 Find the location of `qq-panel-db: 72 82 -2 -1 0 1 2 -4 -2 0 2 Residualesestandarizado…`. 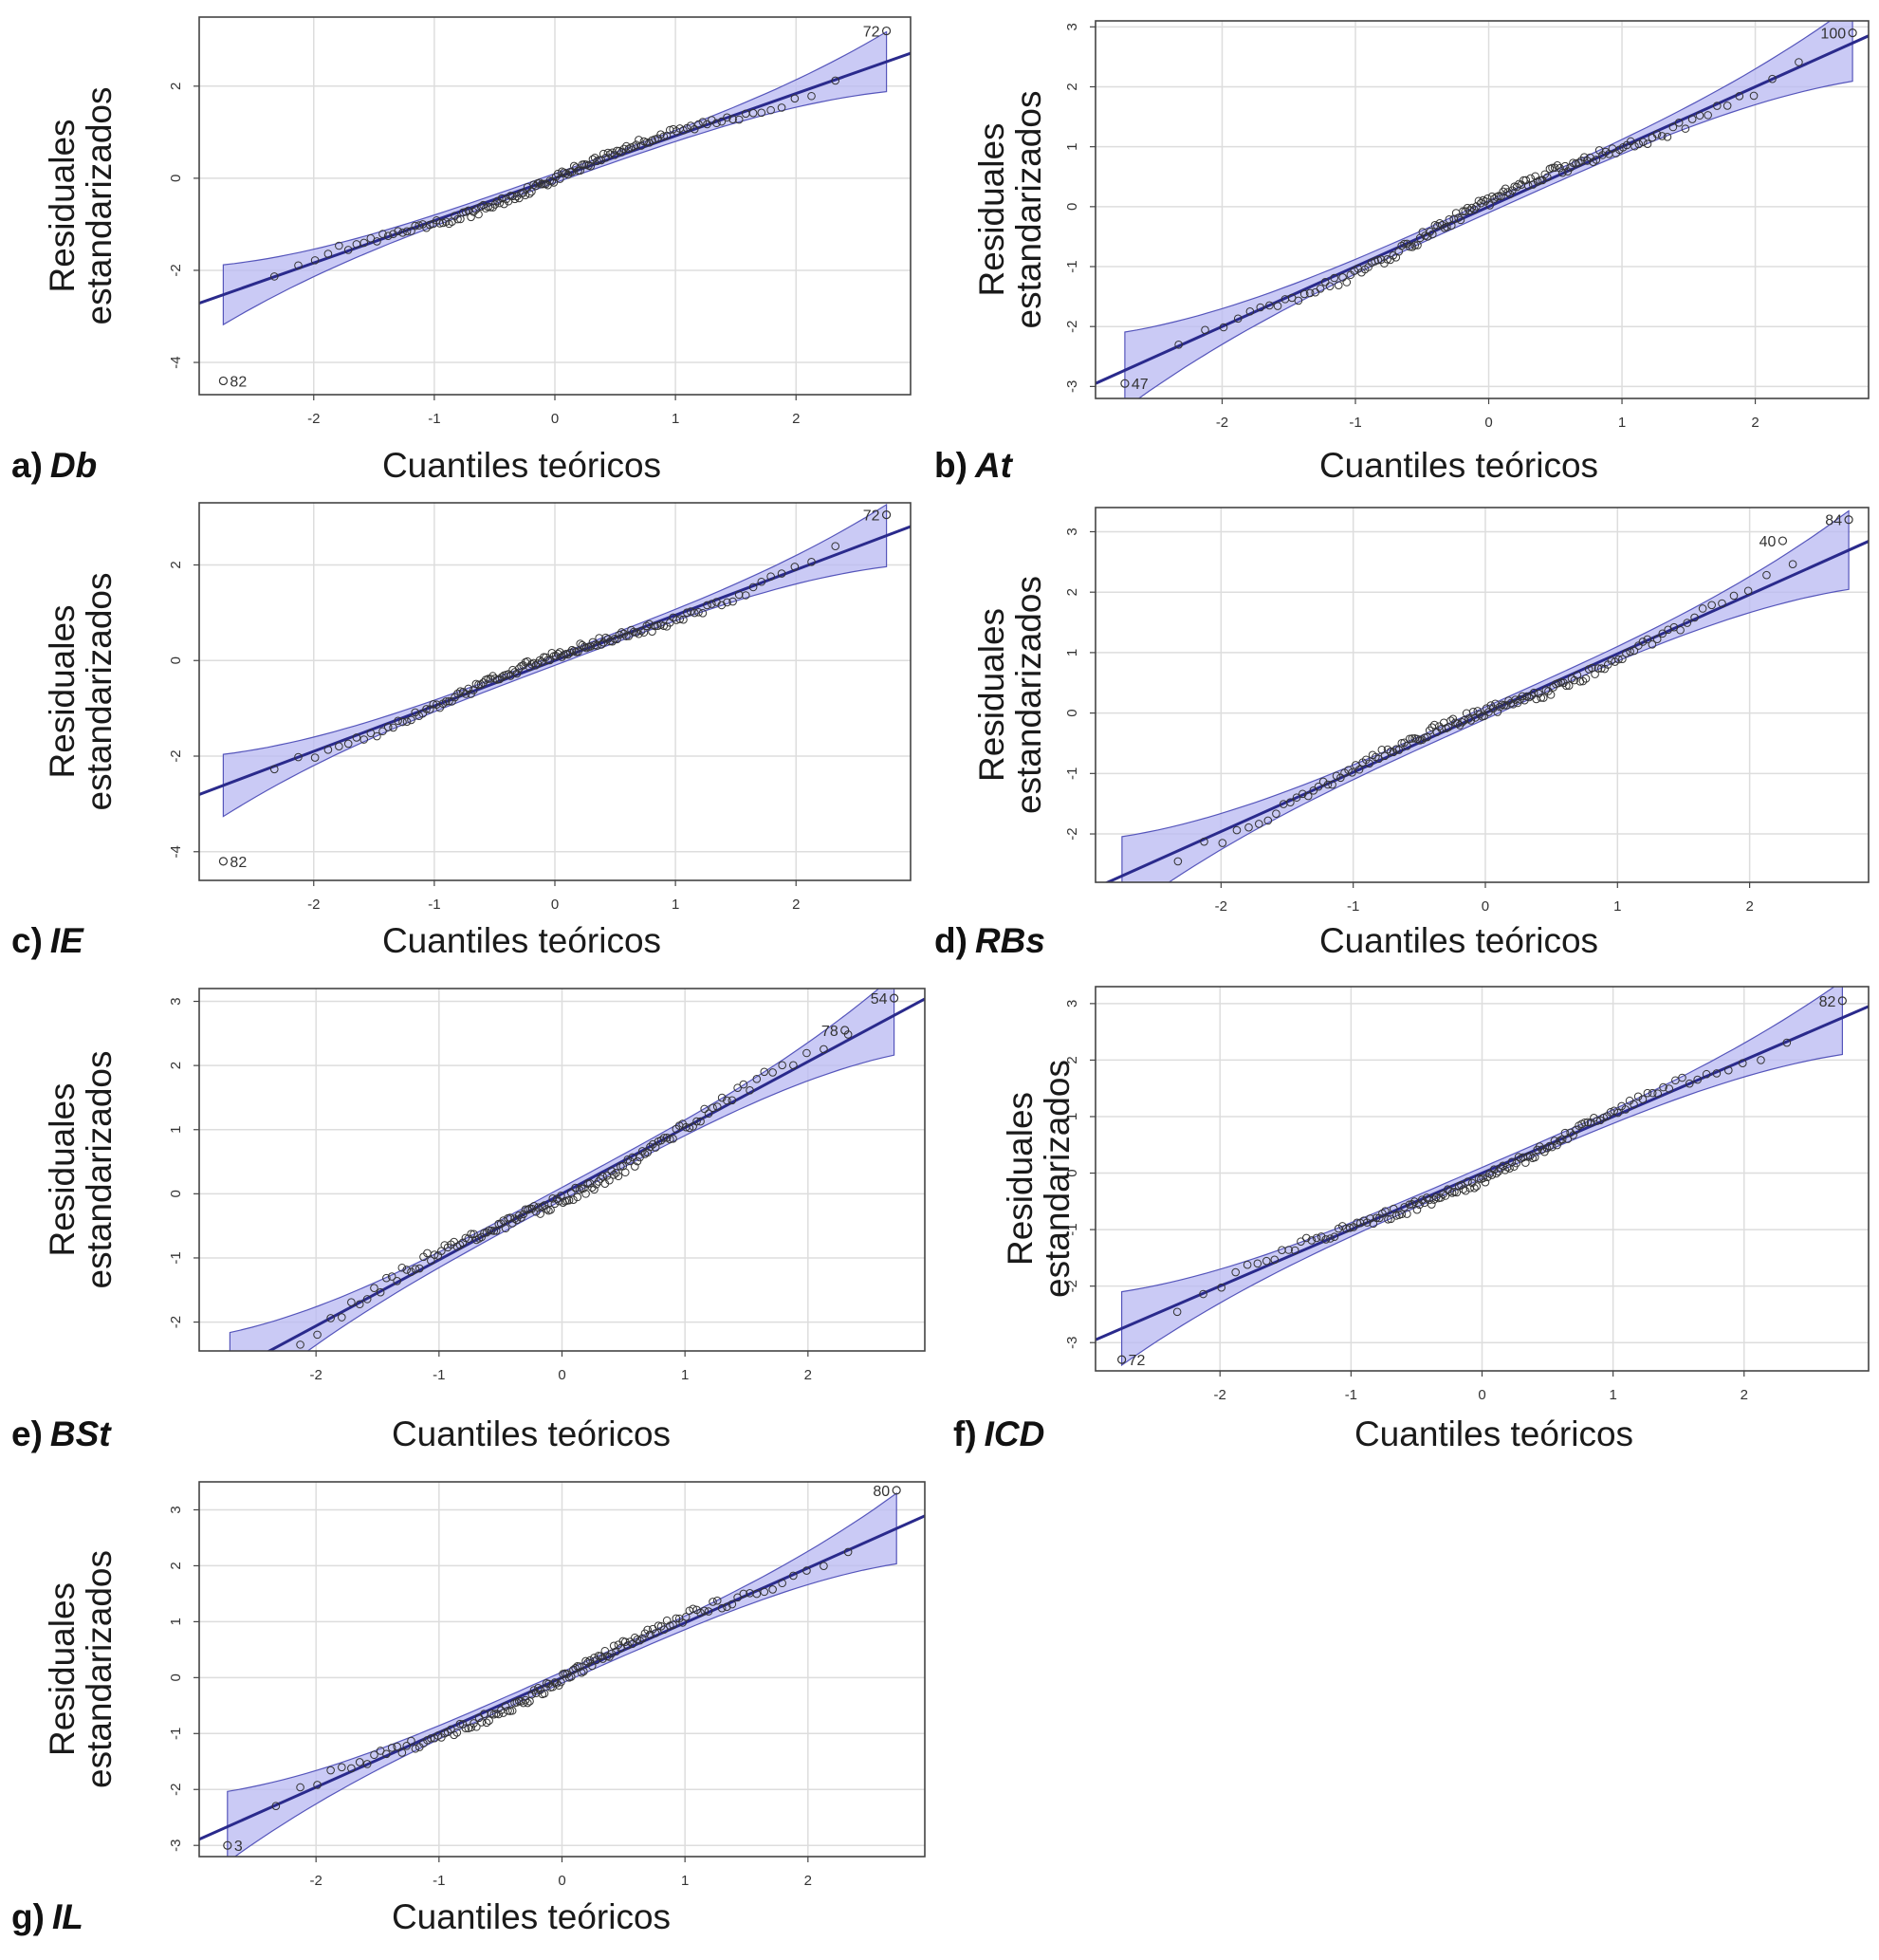

qq-panel-db: 72 82 -2 -1 0 1 2 -4 -2 0 2 Residualesestandarizado… is located at coordinates (461, 251).